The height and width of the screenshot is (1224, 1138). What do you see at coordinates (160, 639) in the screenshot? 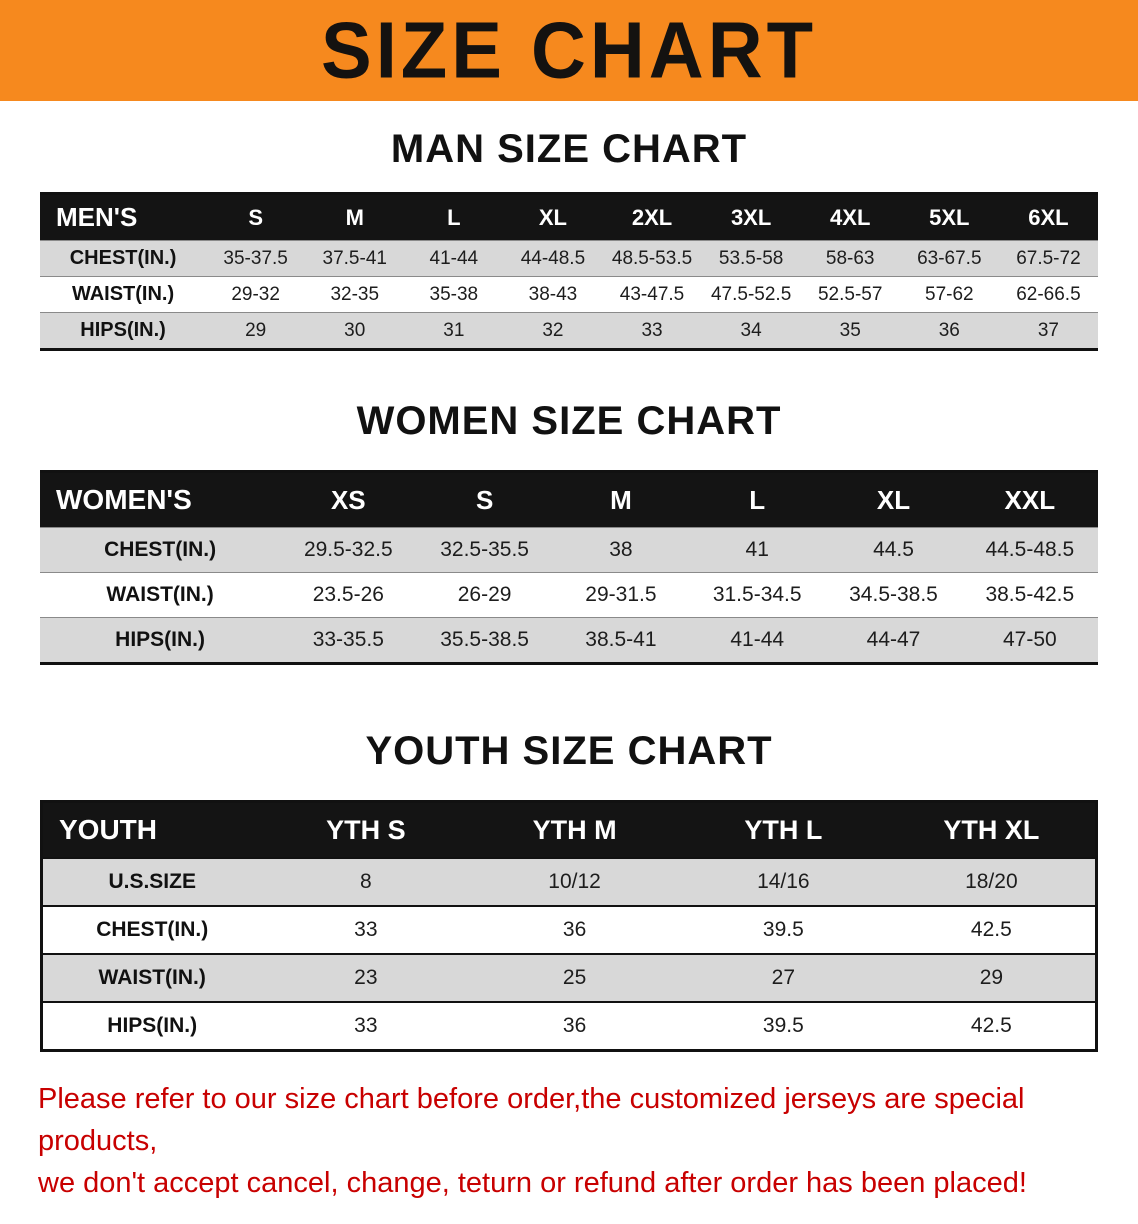
I see `women-row-label-hips-in: HIPS(IN.)` at bounding box center [160, 639].